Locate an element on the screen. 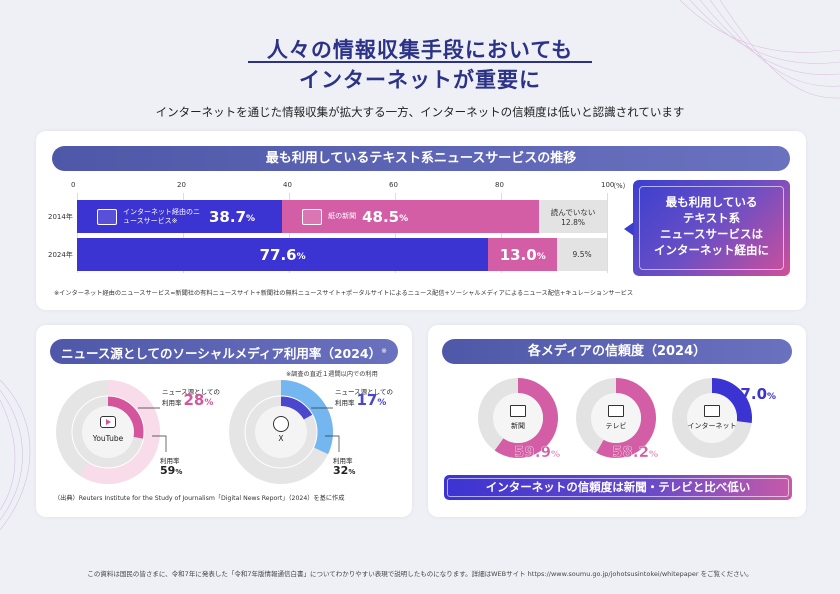  news-trend-heading: 最も利用しているテキスト系ニュースサービスの推移 is located at coordinates (421, 158).